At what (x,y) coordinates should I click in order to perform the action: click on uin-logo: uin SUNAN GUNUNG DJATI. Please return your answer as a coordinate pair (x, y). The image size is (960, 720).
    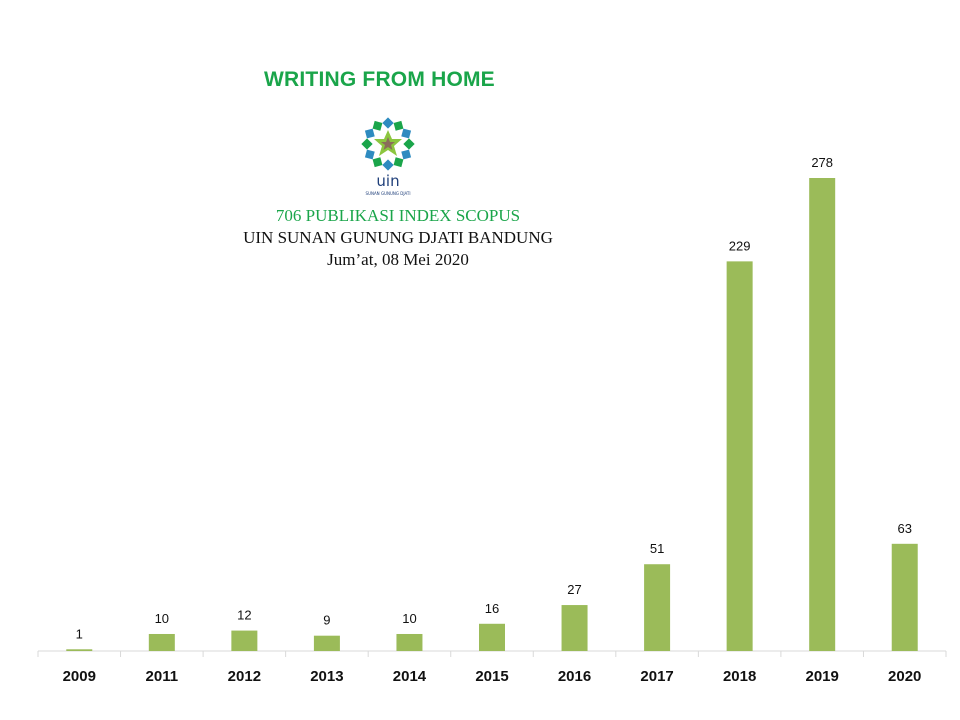
    Looking at the image, I should click on (388, 161).